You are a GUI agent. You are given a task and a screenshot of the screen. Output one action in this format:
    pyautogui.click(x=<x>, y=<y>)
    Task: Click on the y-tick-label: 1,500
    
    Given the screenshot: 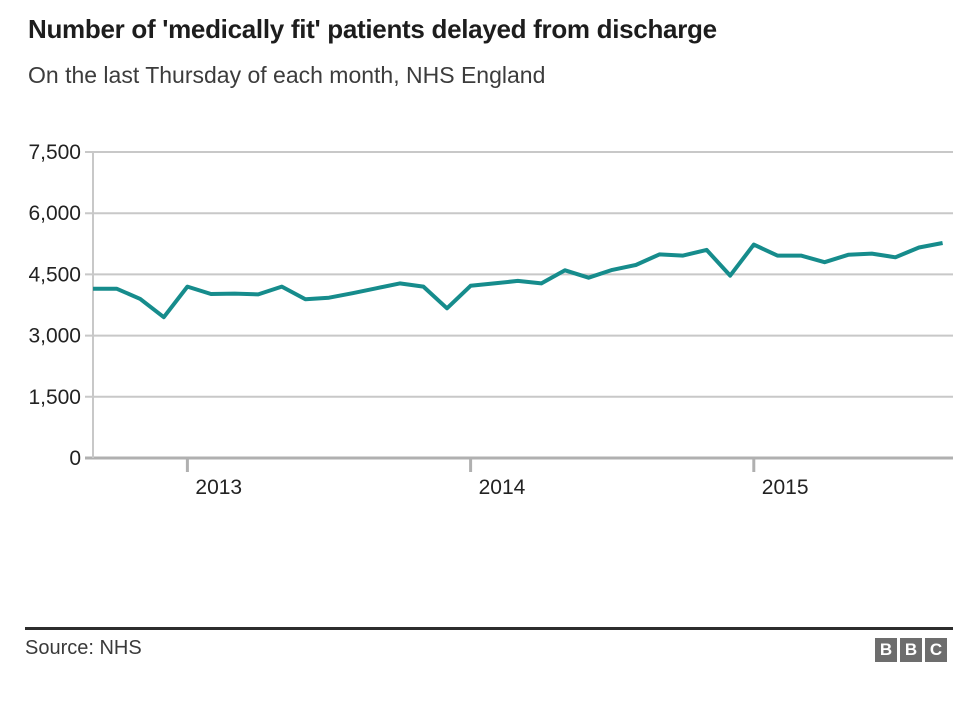 What is the action you would take?
    pyautogui.click(x=54, y=397)
    